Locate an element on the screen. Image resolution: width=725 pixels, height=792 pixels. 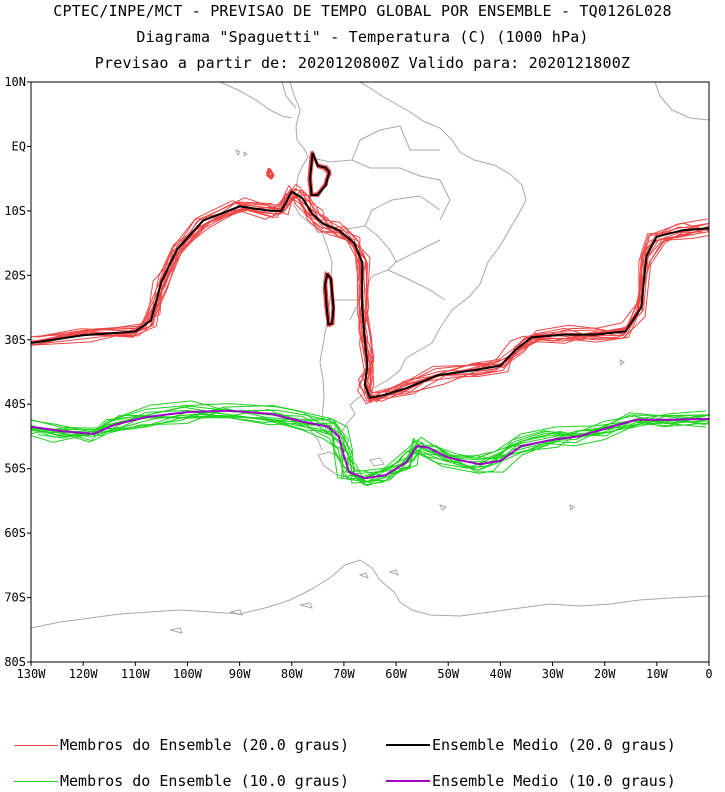
legend-label-member-10: Membros do Ensemble (10.0 graus) is located at coordinates (204, 781).